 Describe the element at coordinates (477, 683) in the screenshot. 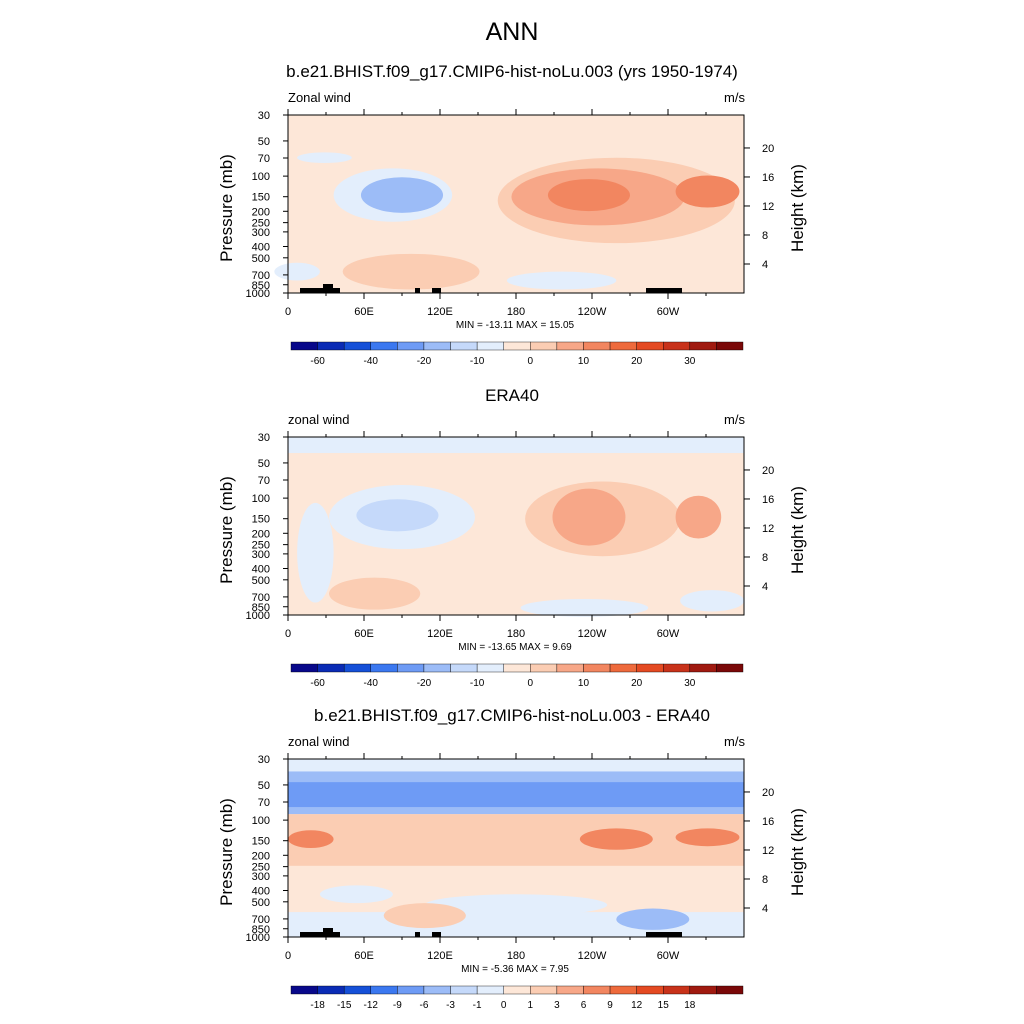

I see `colorbar-label: -10` at that location.